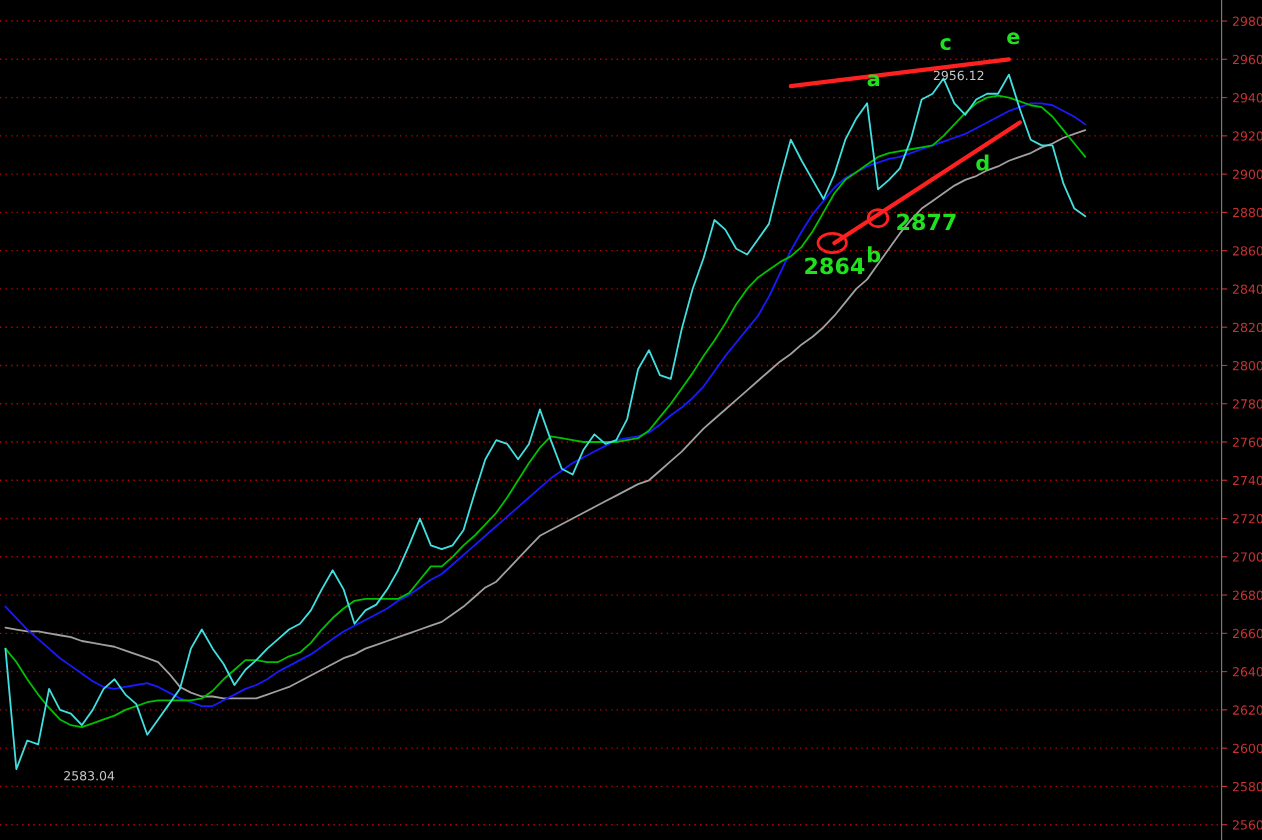 The image size is (1262, 840). Describe the element at coordinates (873, 80) in the screenshot. I see `annotation: a` at that location.